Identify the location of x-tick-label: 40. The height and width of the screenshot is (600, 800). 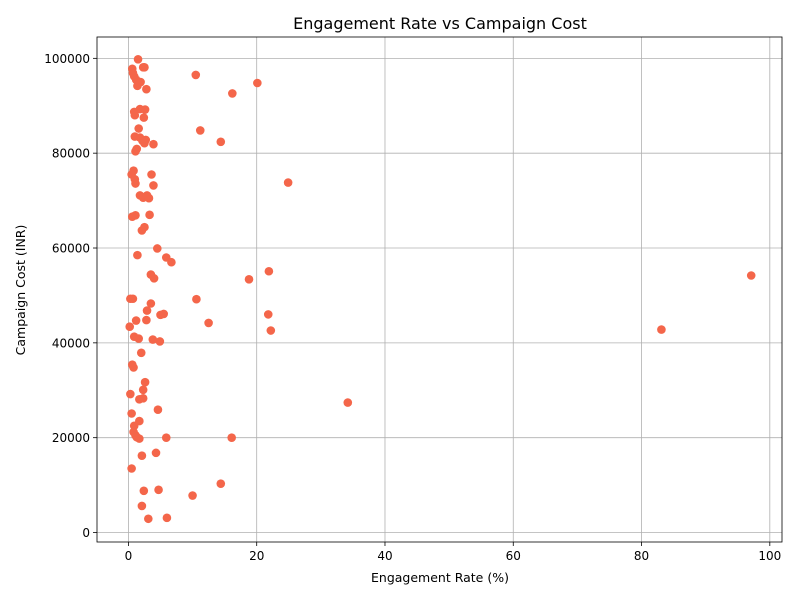
(384, 556).